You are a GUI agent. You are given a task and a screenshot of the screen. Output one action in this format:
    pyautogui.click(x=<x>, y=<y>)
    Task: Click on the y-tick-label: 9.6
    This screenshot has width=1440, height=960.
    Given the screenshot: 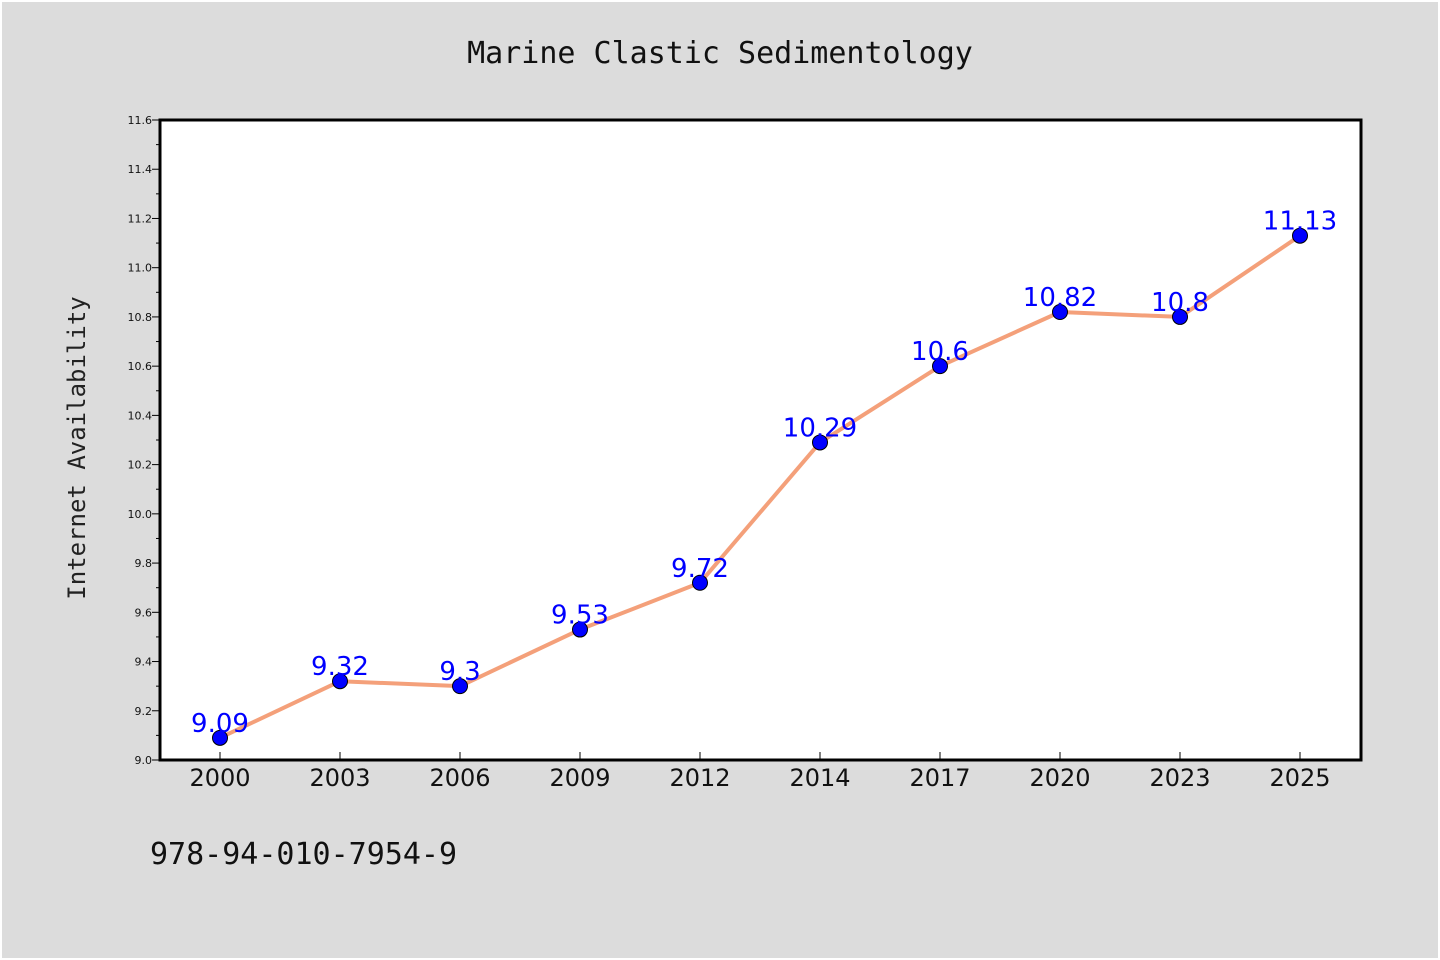 What is the action you would take?
    pyautogui.click(x=144, y=612)
    